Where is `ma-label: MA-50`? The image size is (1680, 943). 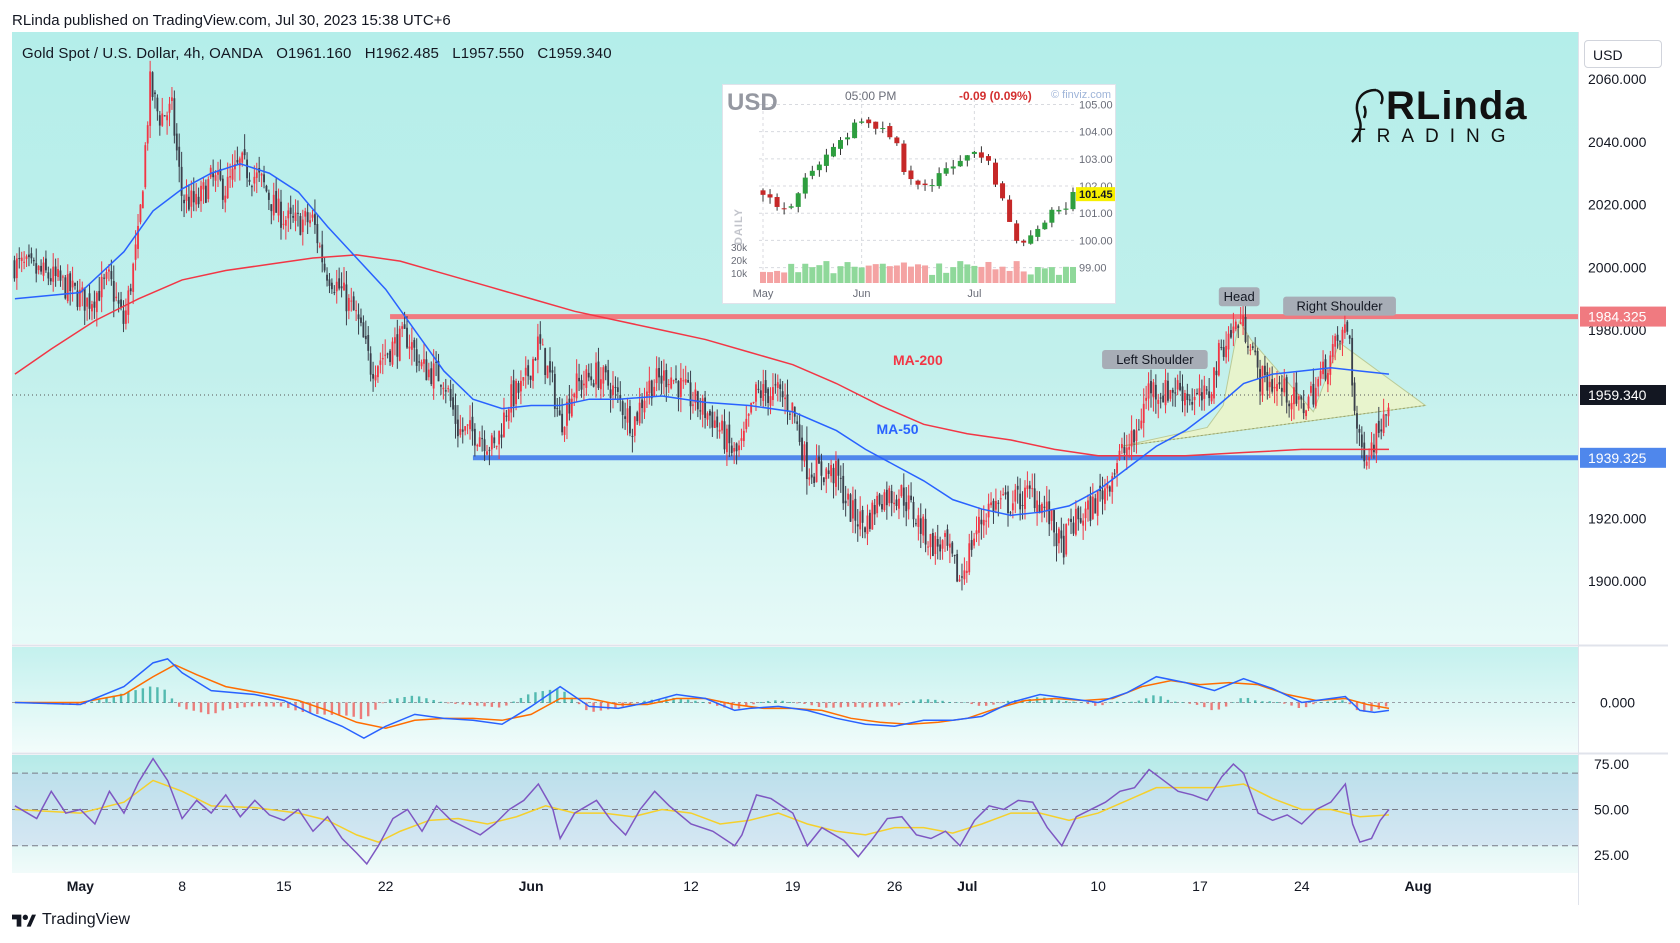 ma-label: MA-50 is located at coordinates (898, 429).